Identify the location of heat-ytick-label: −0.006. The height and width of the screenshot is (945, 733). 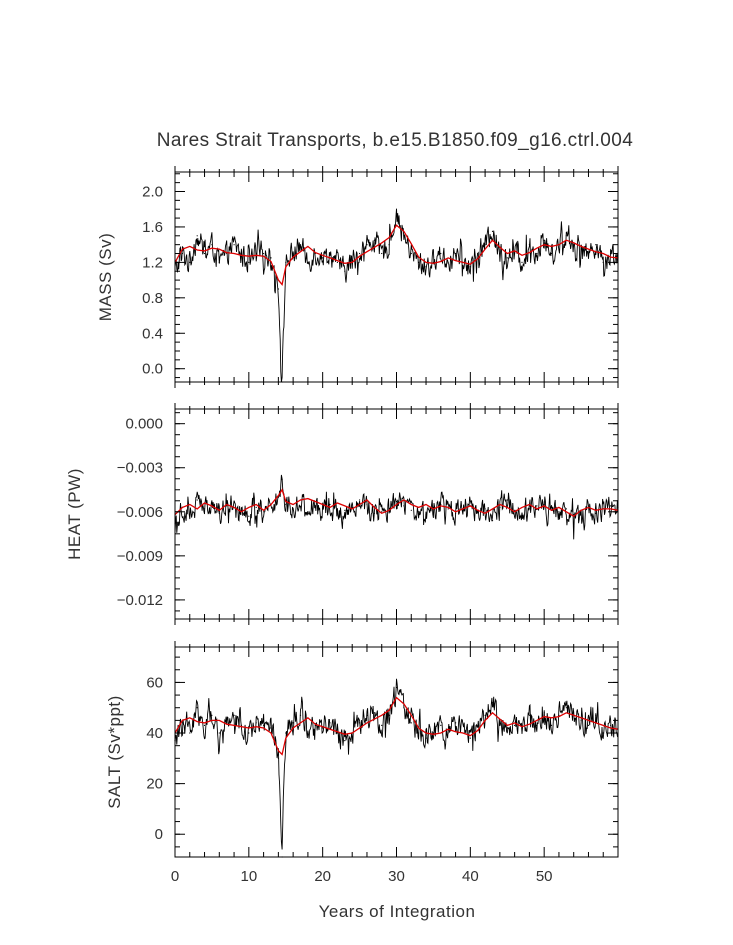
(140, 512).